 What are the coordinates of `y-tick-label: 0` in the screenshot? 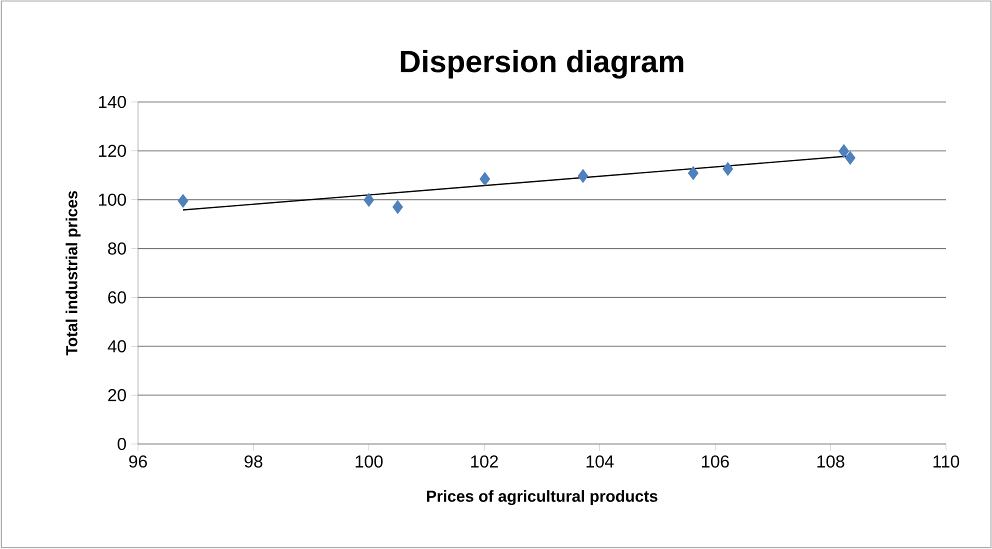 It's located at (122, 444).